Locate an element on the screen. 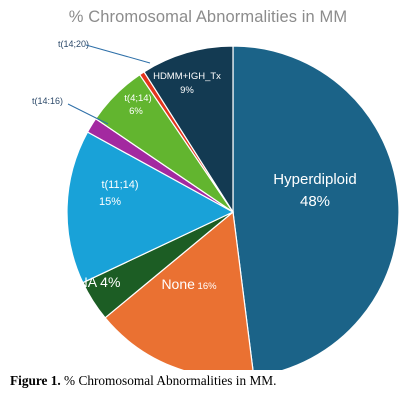  slice-value-hyperdiploid: 48% is located at coordinates (315, 201).